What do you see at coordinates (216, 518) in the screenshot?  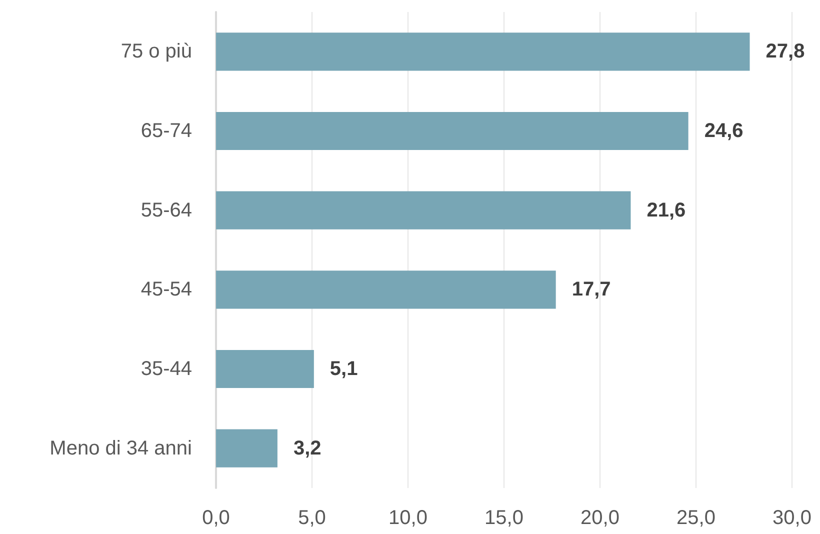 I see `x-tick-label: 0,0` at bounding box center [216, 518].